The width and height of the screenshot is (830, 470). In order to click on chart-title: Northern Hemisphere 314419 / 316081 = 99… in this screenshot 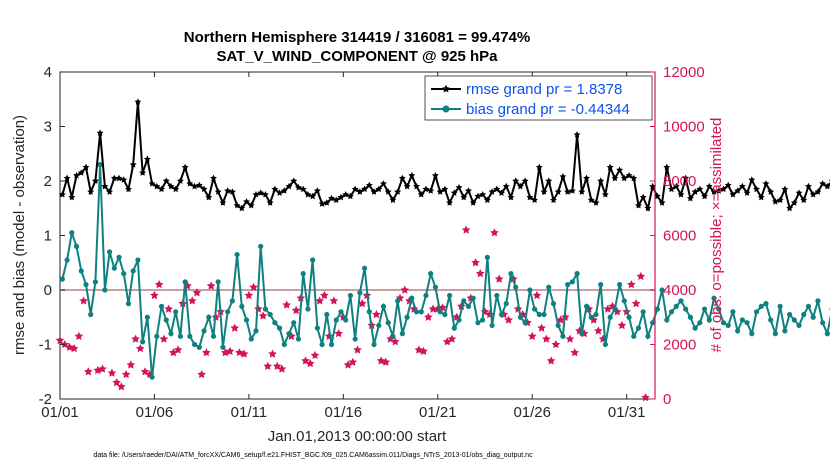, I will do `click(357, 37)`.